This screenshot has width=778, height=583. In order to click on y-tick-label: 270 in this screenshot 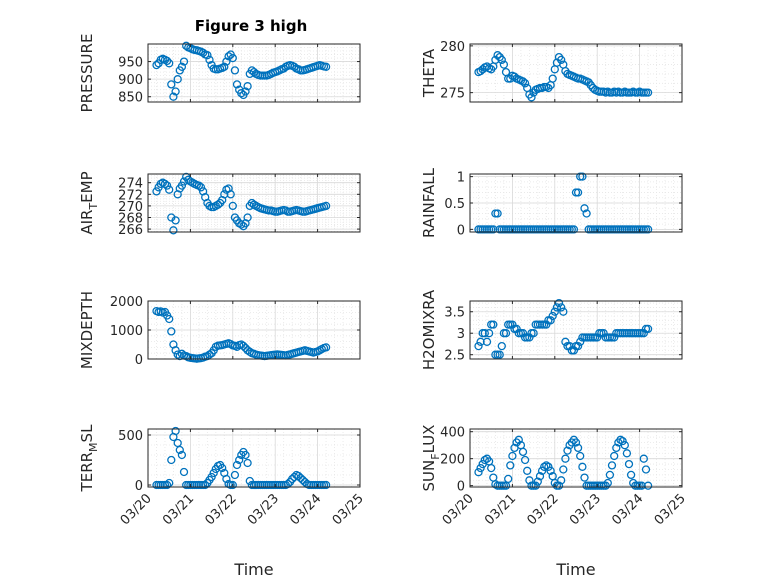, I will do `click(130, 207)`.